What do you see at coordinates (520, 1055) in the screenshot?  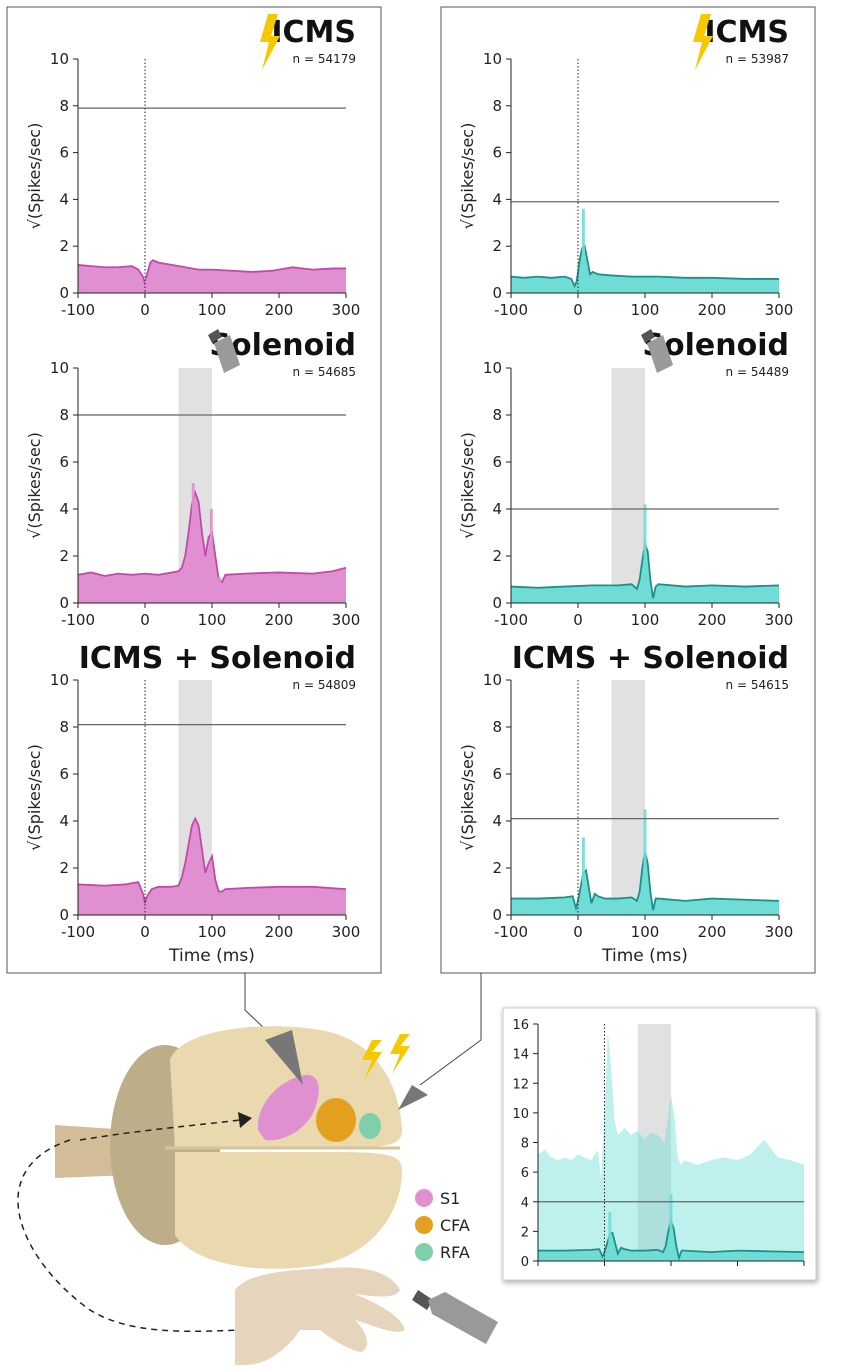 I see `y-tick-label: 14` at bounding box center [520, 1055].